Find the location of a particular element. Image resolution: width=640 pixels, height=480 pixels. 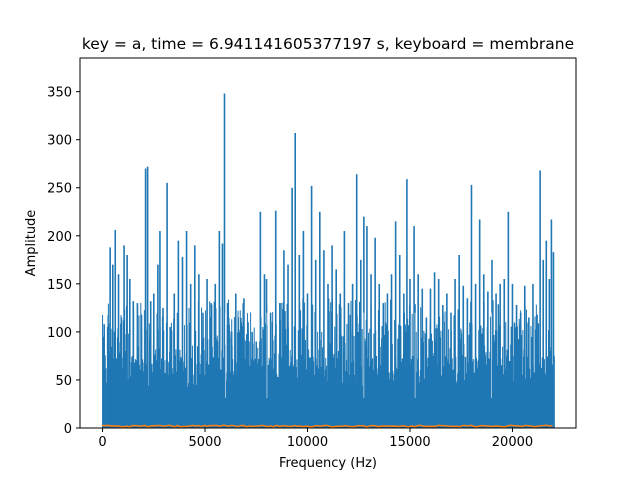

x-tick-label: 10000 is located at coordinates (307, 442).